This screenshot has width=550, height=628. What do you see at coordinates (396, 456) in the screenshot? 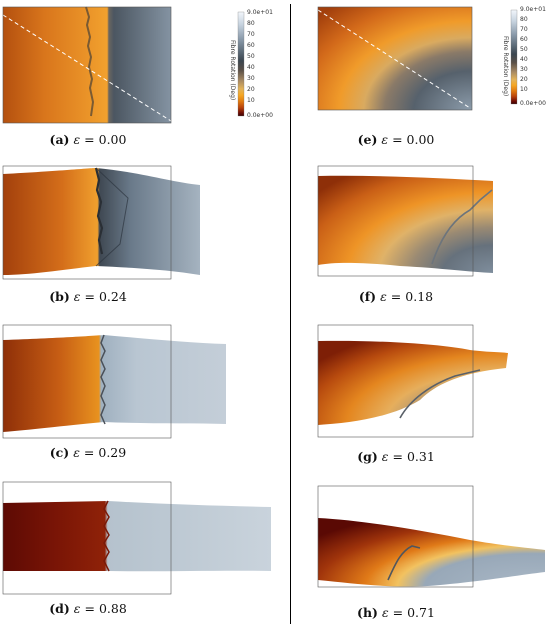
I see `caption-panel-g: (g) ε = 0.31` at bounding box center [396, 456].